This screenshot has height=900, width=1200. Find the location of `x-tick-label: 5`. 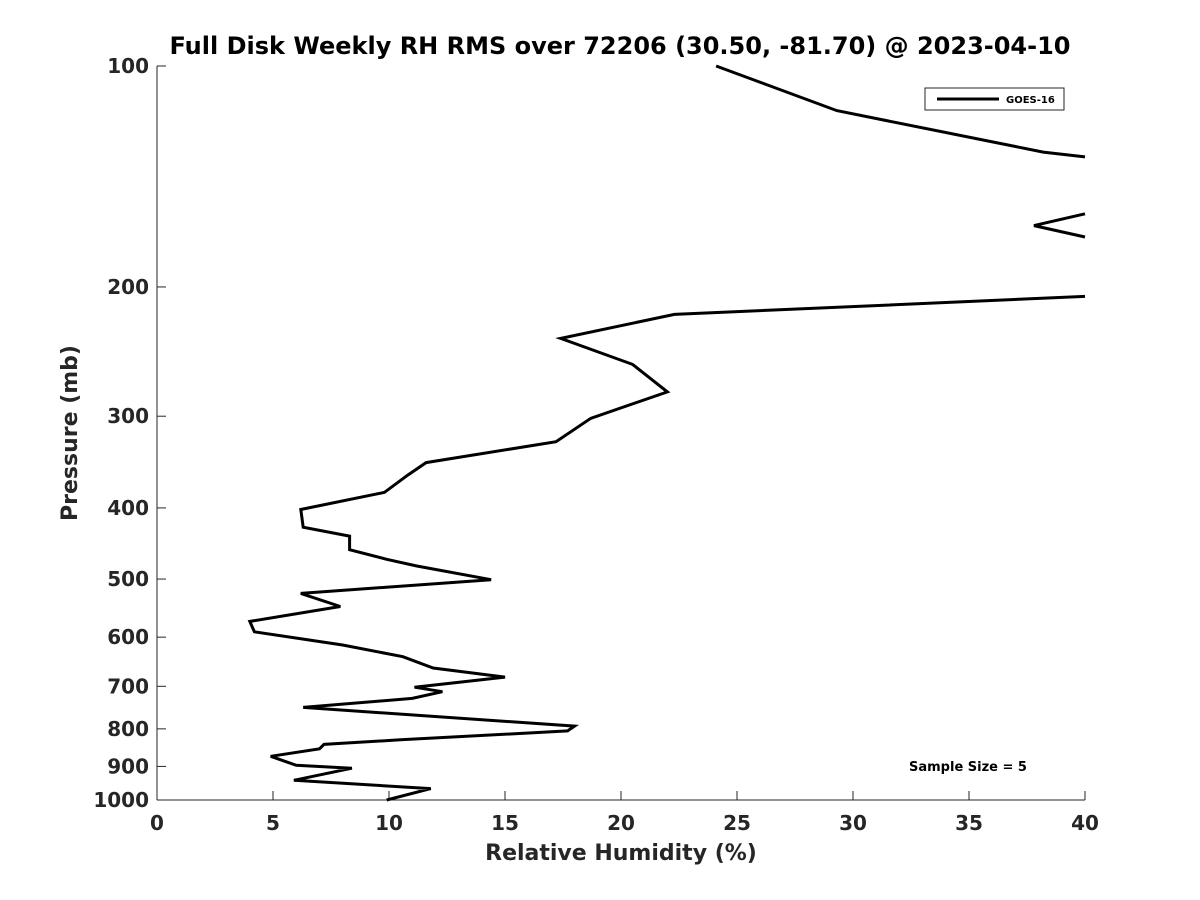

x-tick-label: 5 is located at coordinates (273, 823).